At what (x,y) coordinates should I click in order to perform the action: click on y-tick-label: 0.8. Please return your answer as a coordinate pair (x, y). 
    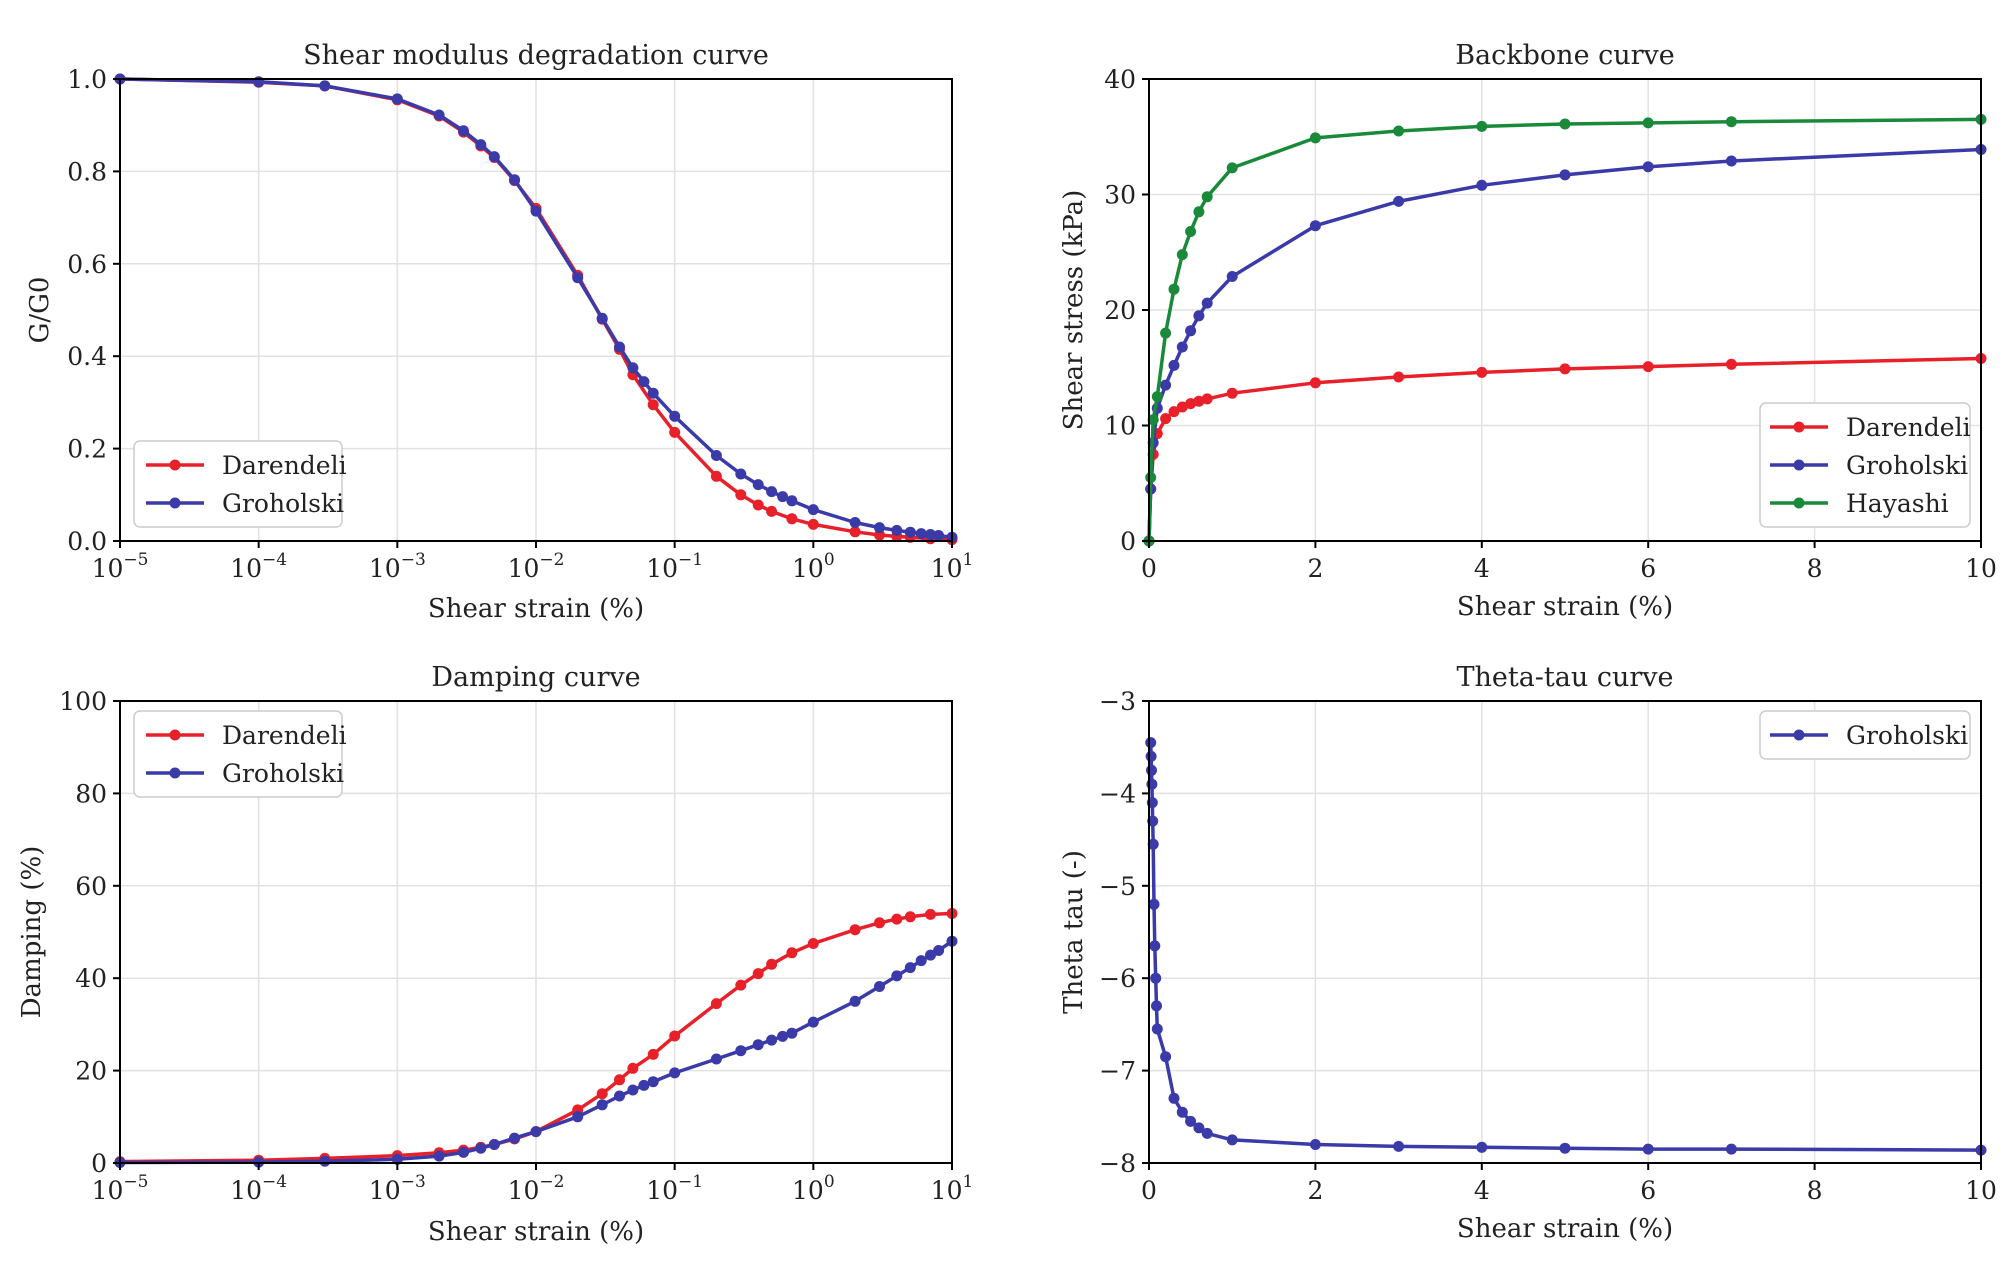
    Looking at the image, I should click on (87, 171).